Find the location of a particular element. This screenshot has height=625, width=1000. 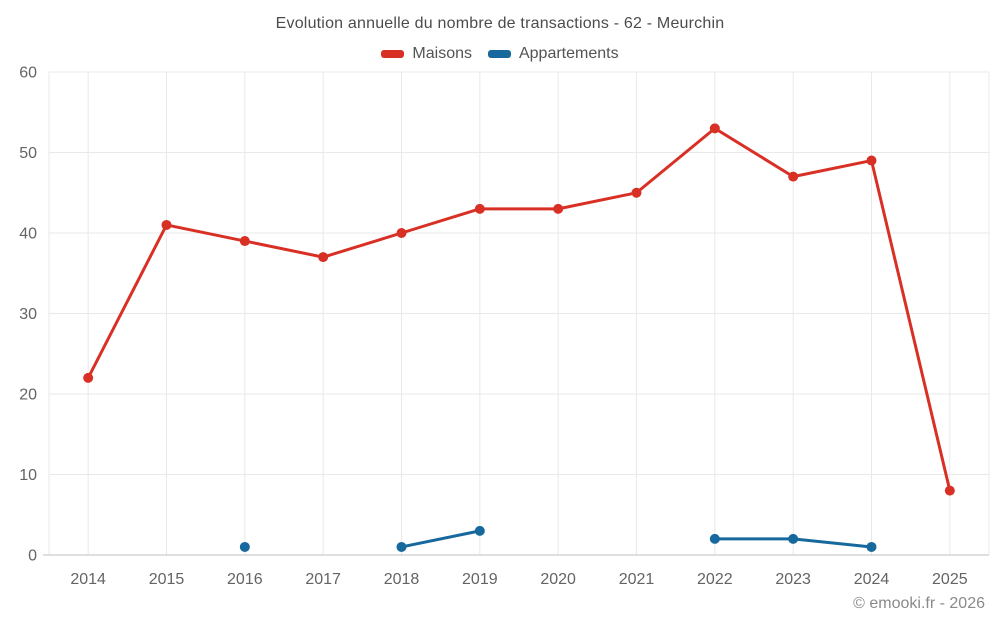

x-axis-tick-label: 2024 is located at coordinates (872, 579).